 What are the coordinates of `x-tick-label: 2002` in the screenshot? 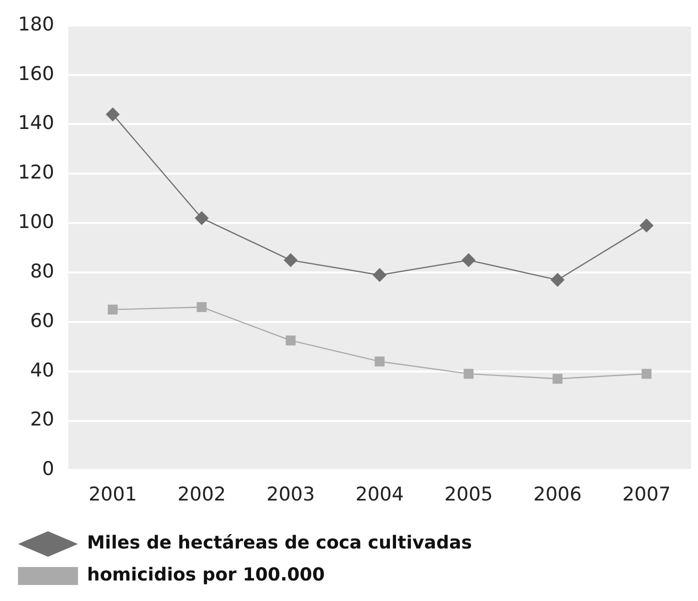 It's located at (202, 495).